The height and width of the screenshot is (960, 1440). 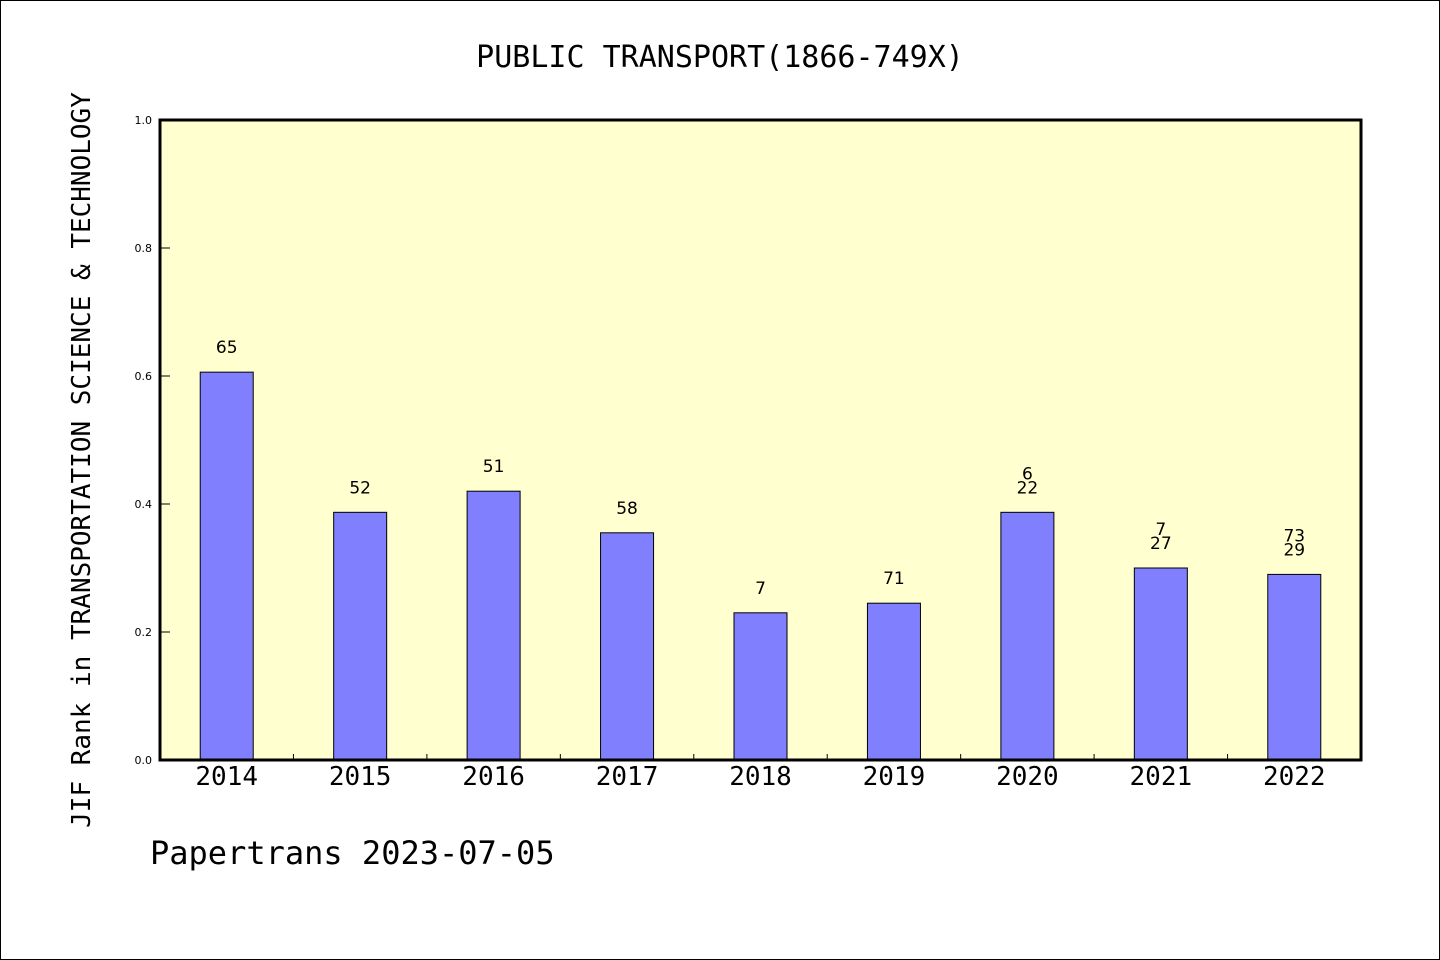 What do you see at coordinates (1027, 777) in the screenshot?
I see `x-tick-label: 2020` at bounding box center [1027, 777].